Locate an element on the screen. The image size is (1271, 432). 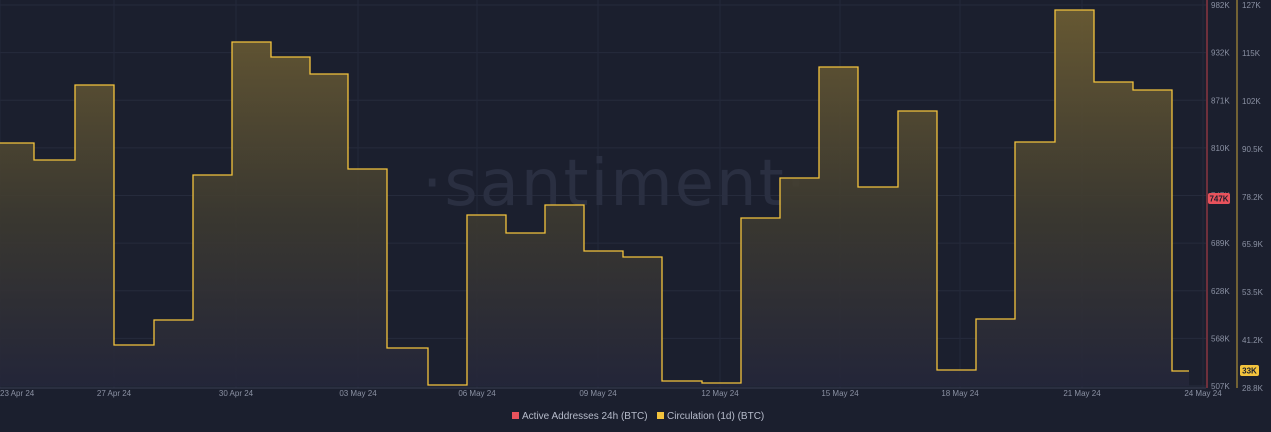
left-axis-tick-label: 932K is located at coordinates (1220, 53).